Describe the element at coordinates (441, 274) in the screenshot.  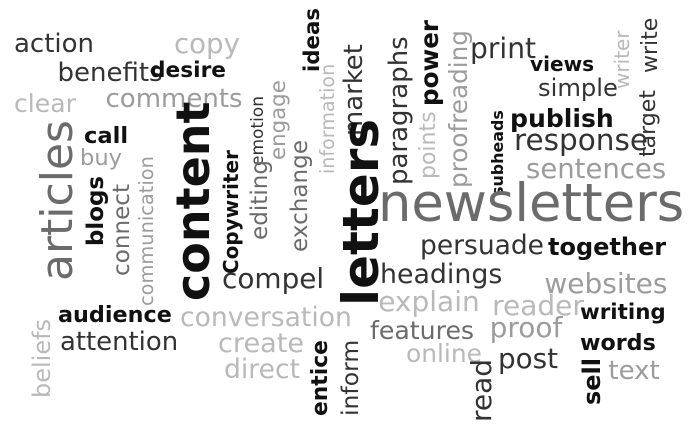
I see `word-headings: headings` at that location.